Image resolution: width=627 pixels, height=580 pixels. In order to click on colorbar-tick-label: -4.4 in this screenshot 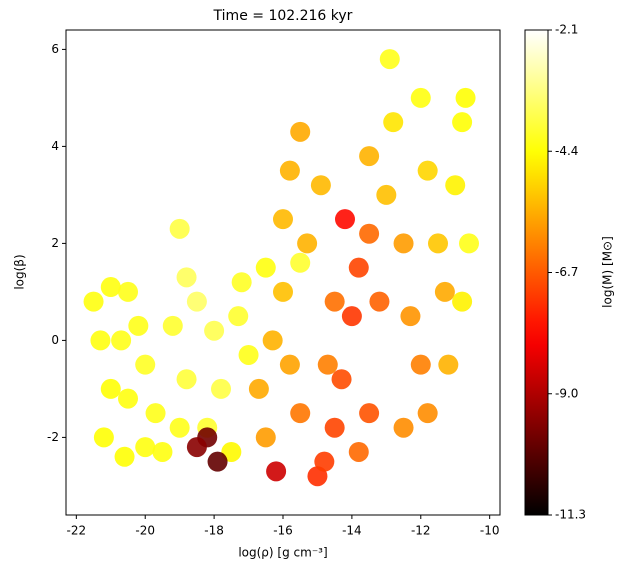, I will do `click(566, 151)`.